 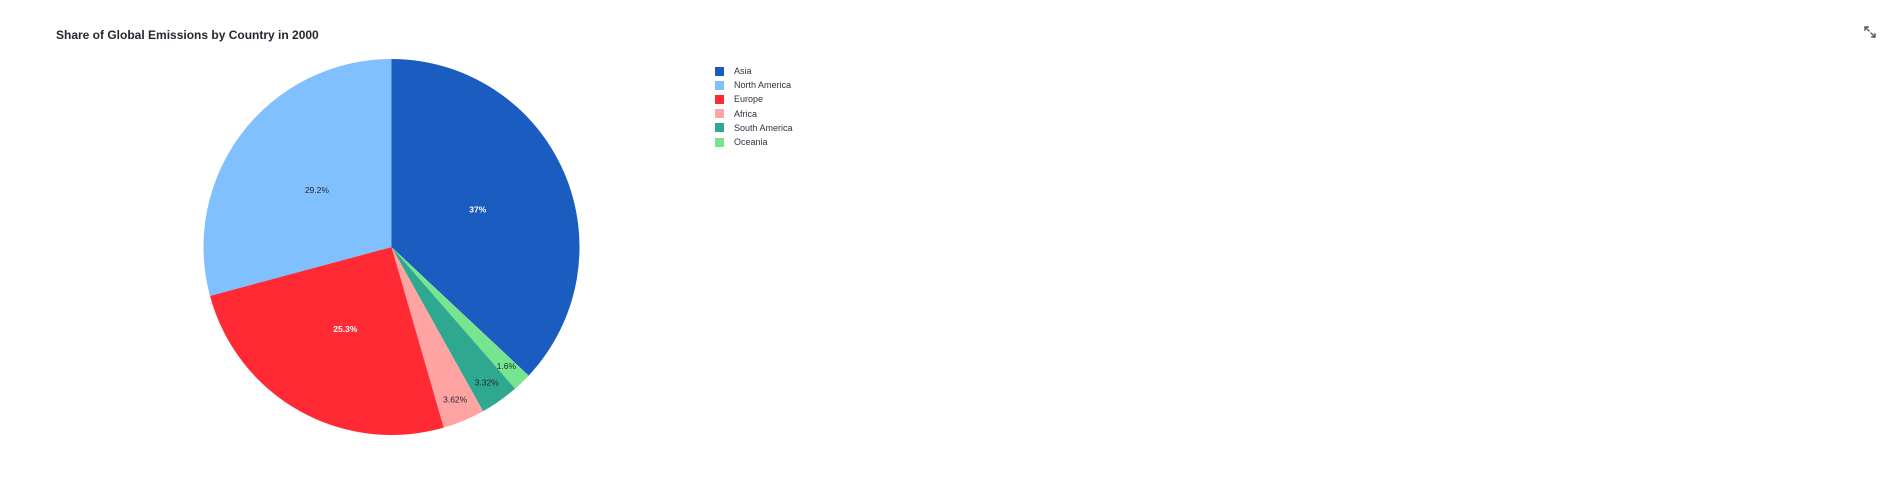 What do you see at coordinates (326, 341) in the screenshot?
I see `pie-slice-europe` at bounding box center [326, 341].